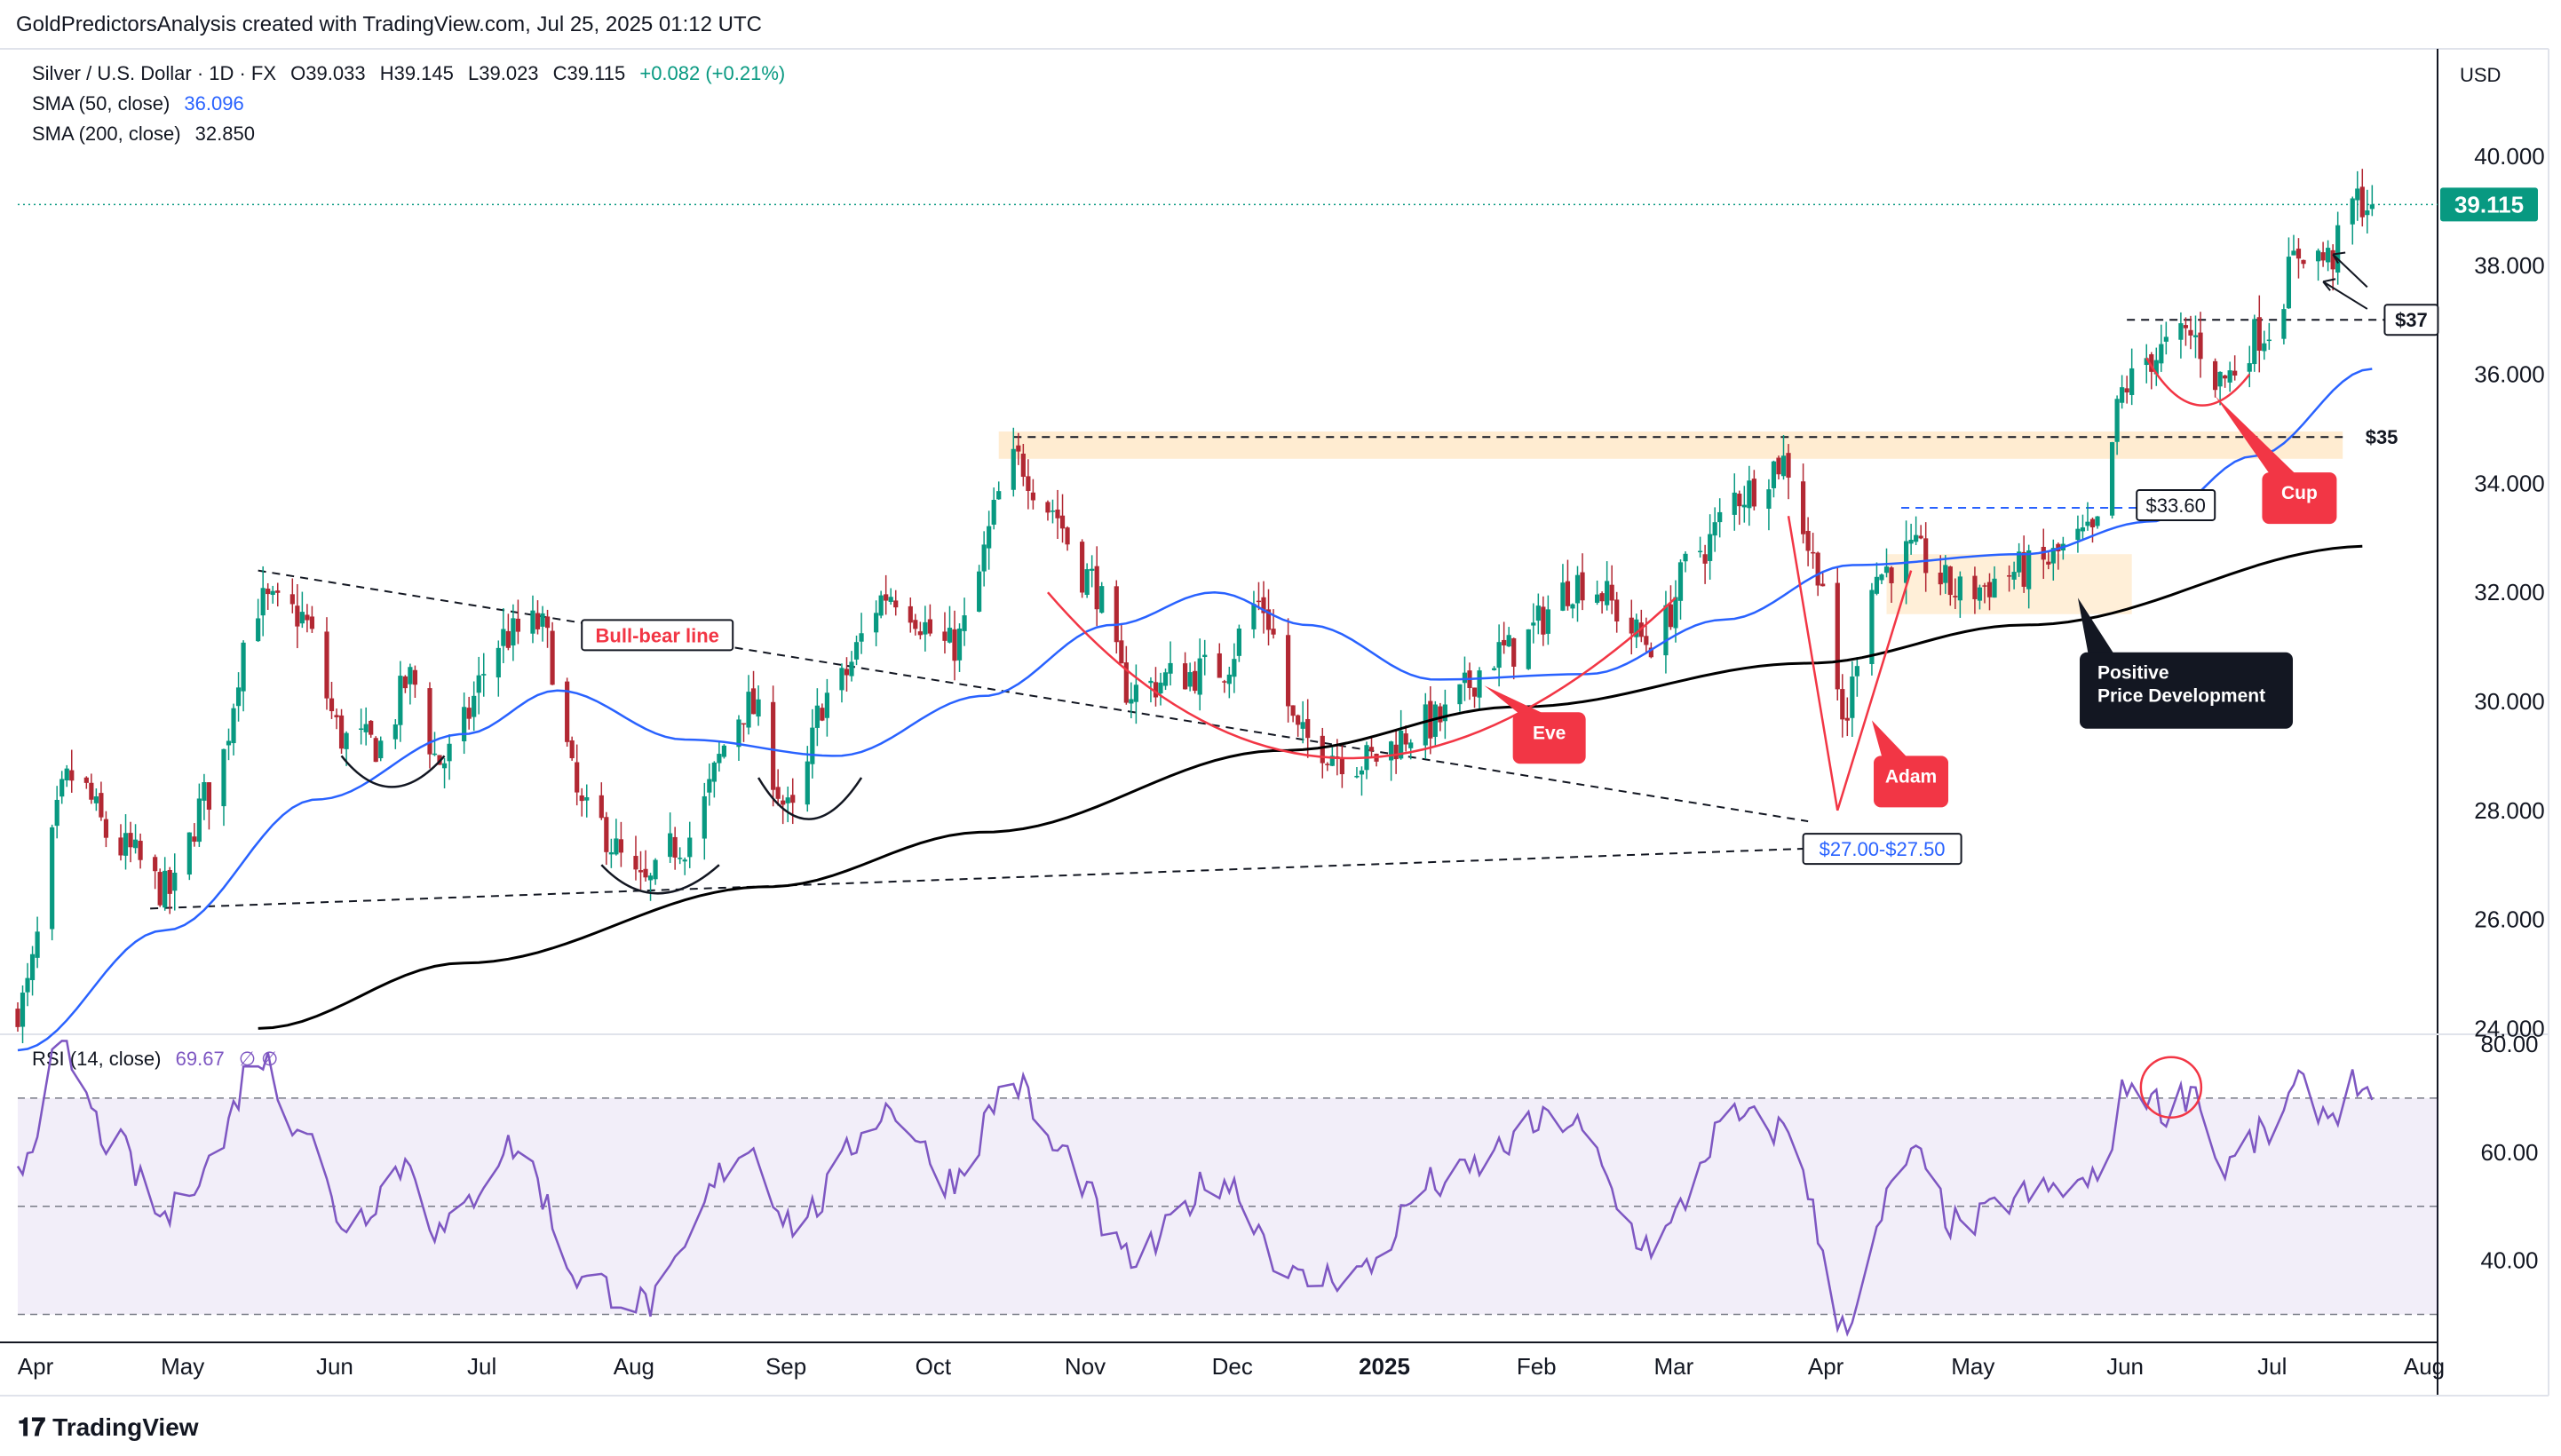 Image resolution: width=2561 pixels, height=1456 pixels. I want to click on sma50-legend: SMA (50, close) 36.096, so click(142, 103).